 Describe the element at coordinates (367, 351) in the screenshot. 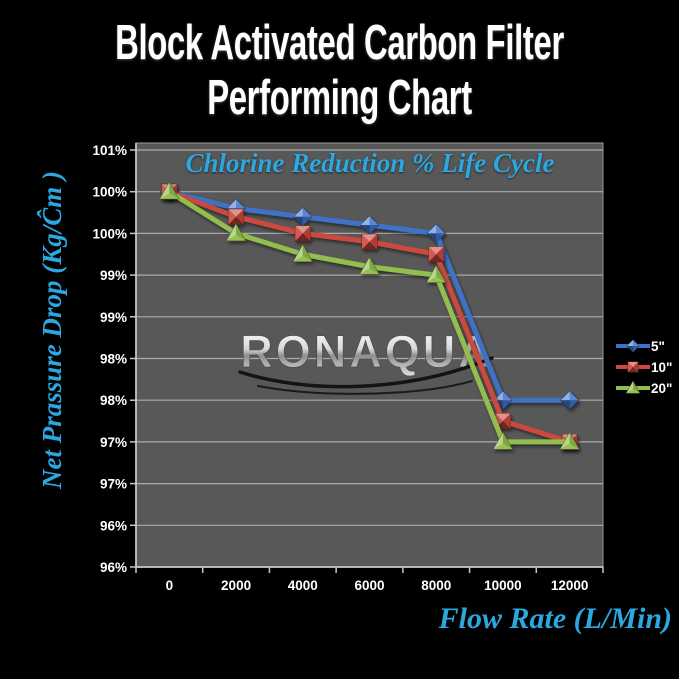

I see `watermark-text: RONAQUA` at that location.